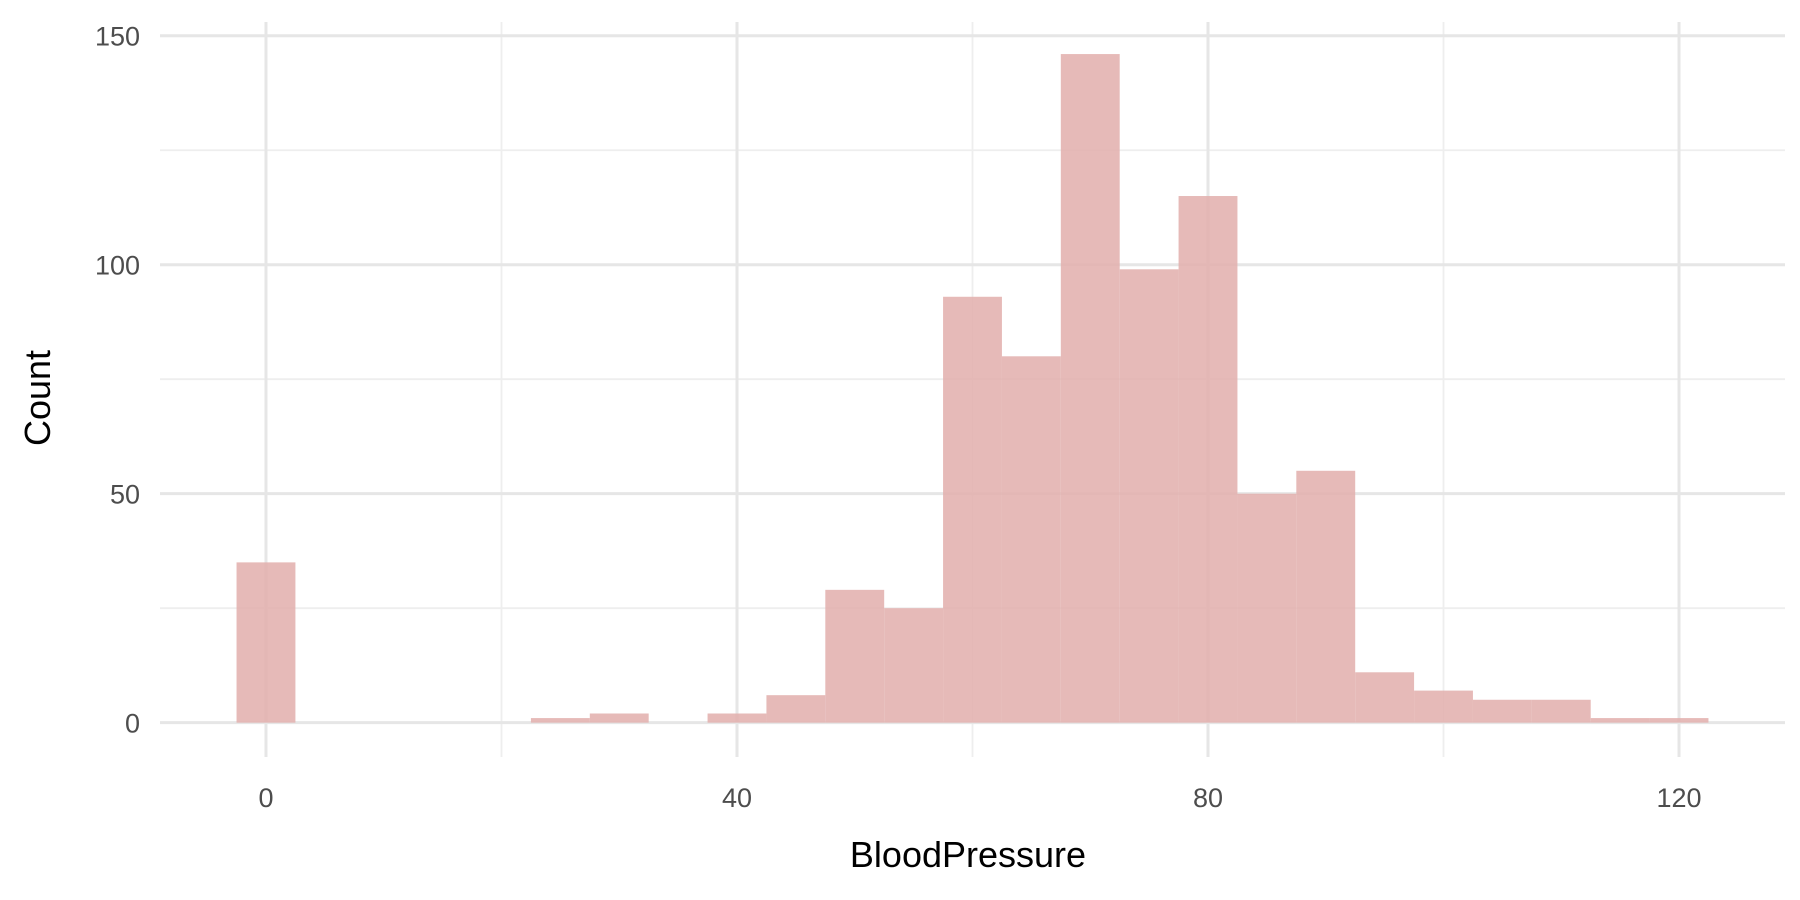 This screenshot has height=900, width=1800. What do you see at coordinates (737, 798) in the screenshot?
I see `x-tick-label: 40` at bounding box center [737, 798].